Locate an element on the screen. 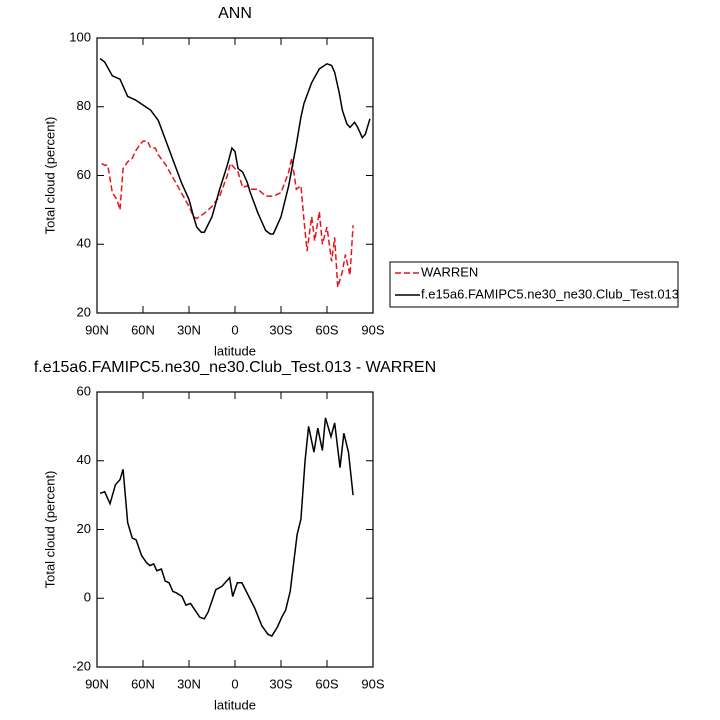 The height and width of the screenshot is (720, 720). legend-label: f.e15a6.FAMIPC5.ne30_ne30.Club_Test.013 is located at coordinates (550, 293).